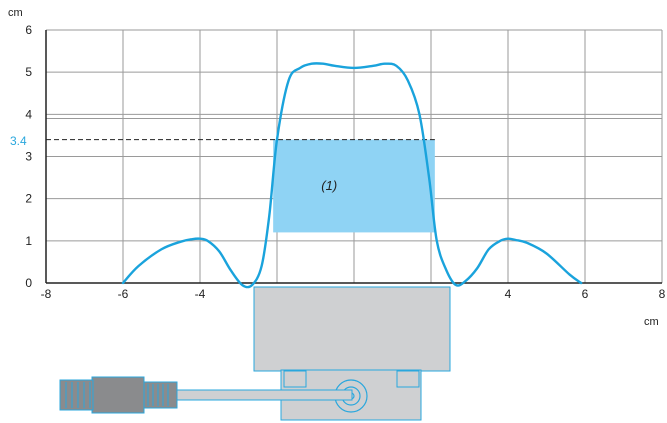  I want to click on y-tick-label: 5, so click(28, 72).